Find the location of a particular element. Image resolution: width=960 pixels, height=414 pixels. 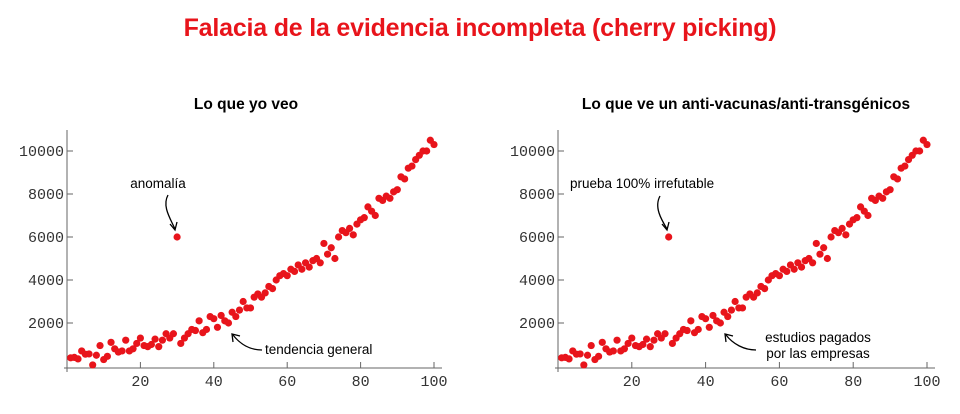

left-x-tick-label: 20 is located at coordinates (140, 382).